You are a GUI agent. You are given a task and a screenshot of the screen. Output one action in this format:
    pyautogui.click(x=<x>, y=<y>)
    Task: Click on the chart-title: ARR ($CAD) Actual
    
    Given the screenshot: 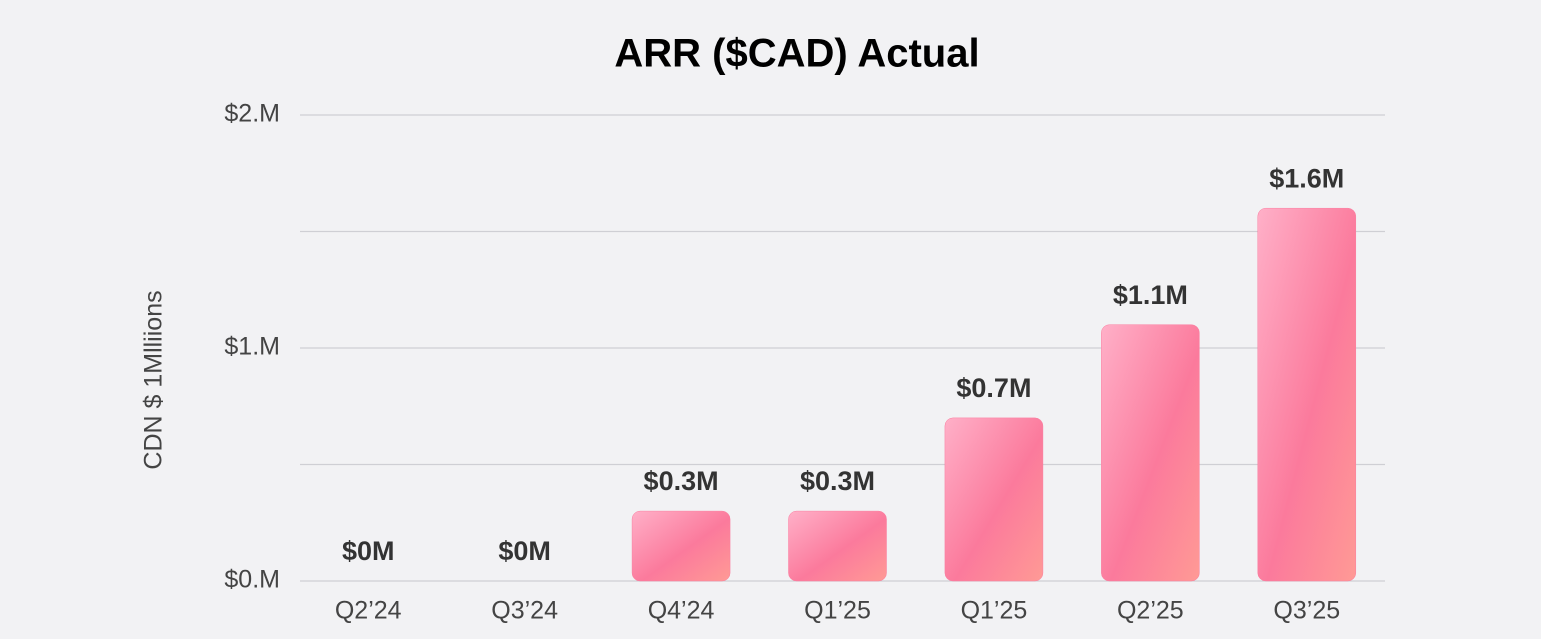 What is the action you would take?
    pyautogui.click(x=796, y=54)
    